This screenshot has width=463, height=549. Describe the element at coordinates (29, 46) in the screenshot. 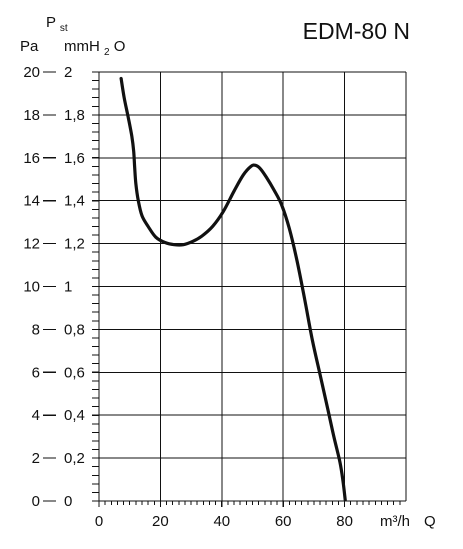

I see `y-axis-label-pa: Pa` at that location.